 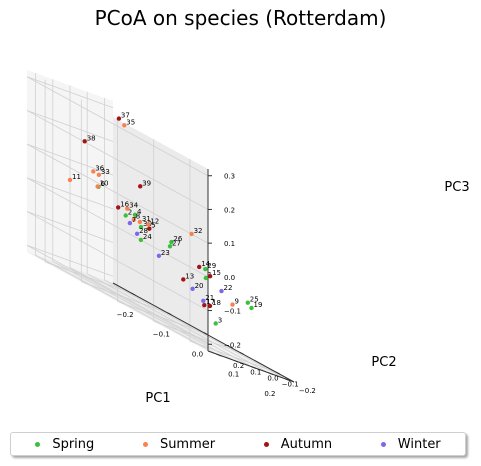 I want to click on point-label: 11, so click(x=76, y=177).